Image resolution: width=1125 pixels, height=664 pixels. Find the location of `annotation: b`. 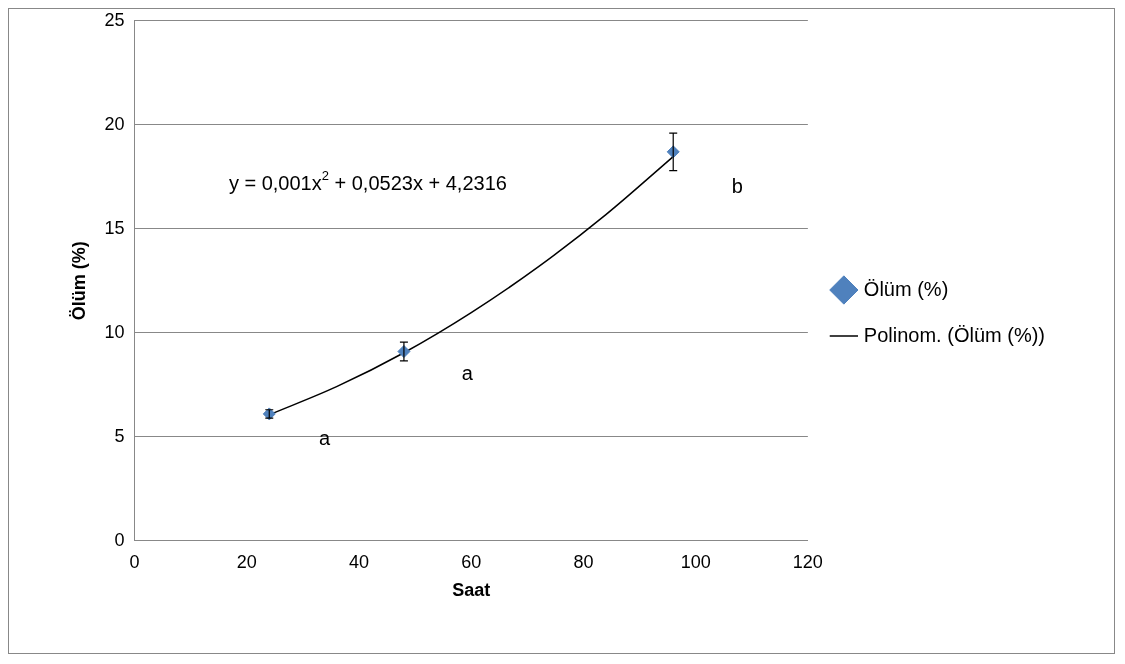

annotation: b is located at coordinates (737, 185).